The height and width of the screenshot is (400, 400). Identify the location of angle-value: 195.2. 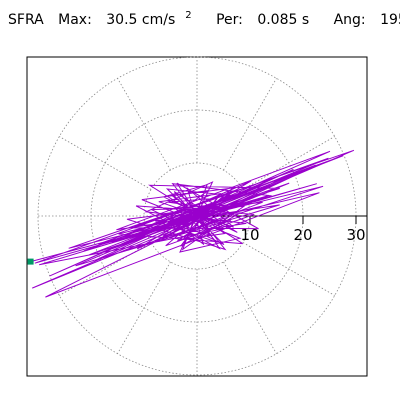
(390, 20).